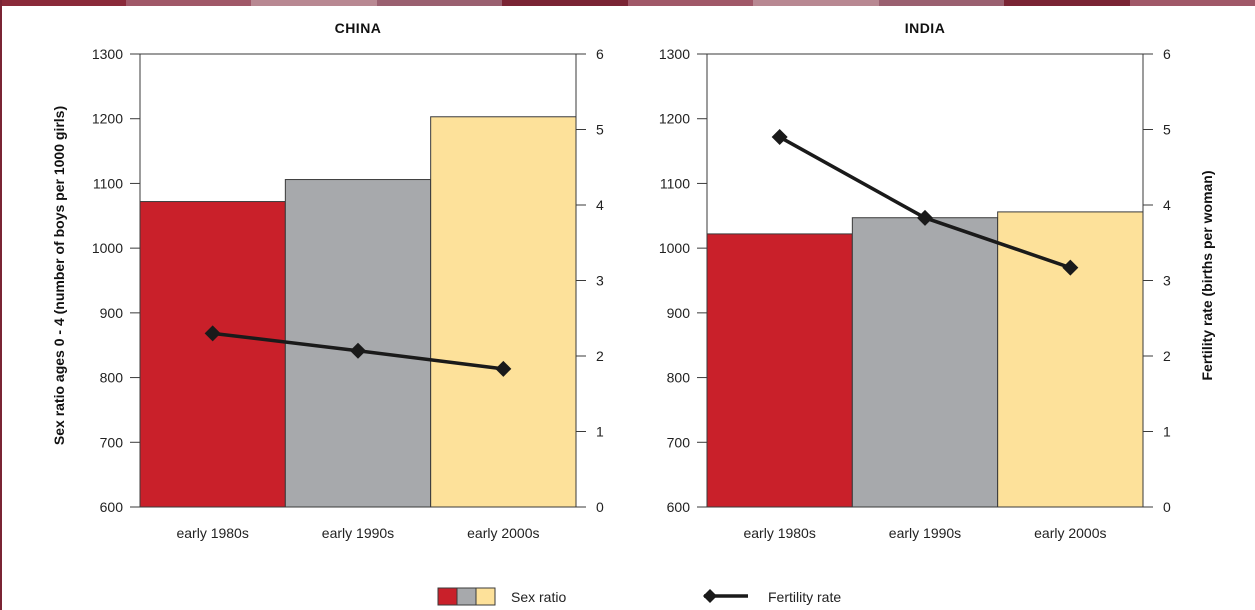 This screenshot has width=1255, height=610. I want to click on right-axis-label: Fertility rate (births per woman), so click(1207, 275).